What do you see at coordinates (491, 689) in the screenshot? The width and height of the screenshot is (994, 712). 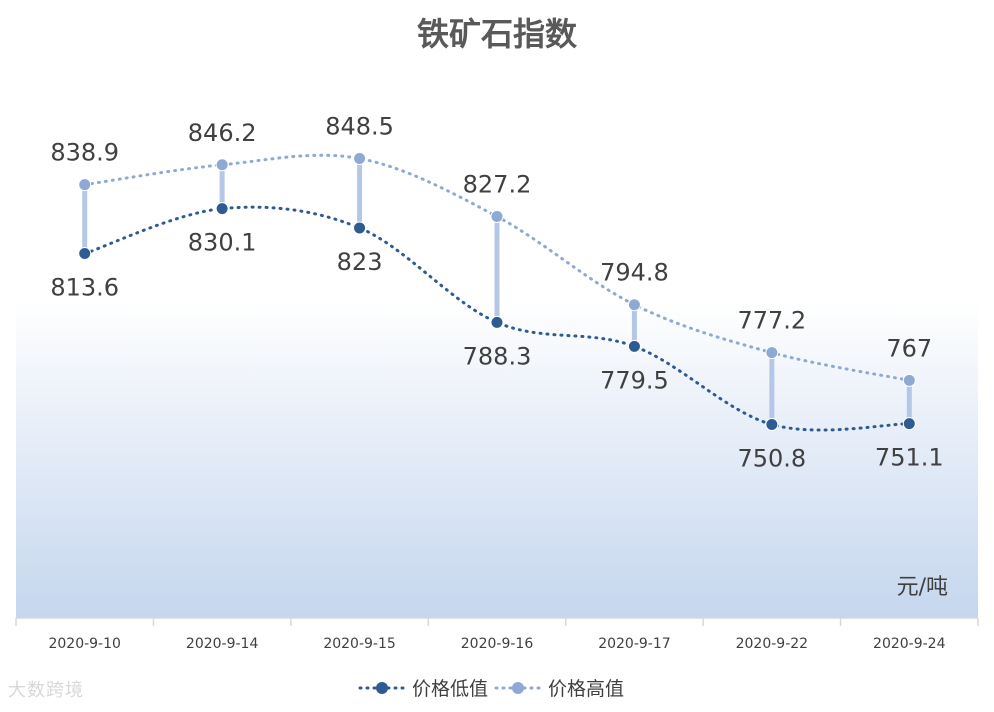 I see `legend: 价格低值 价格高值` at bounding box center [491, 689].